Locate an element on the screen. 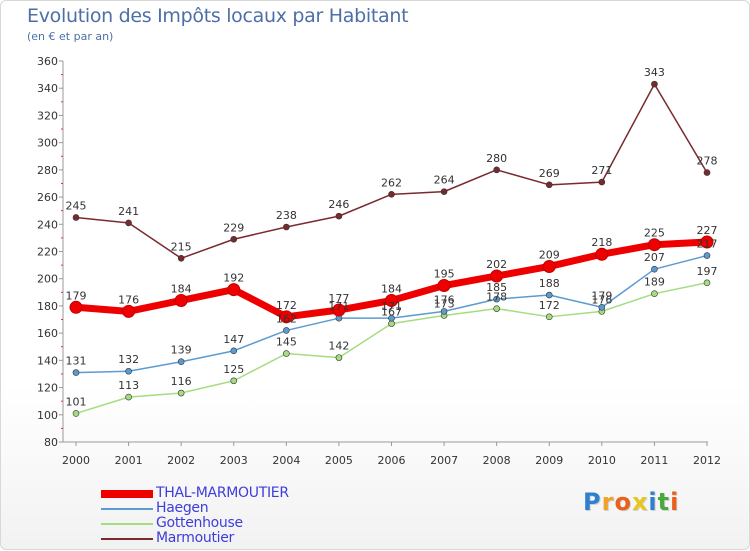 This screenshot has width=750, height=551. data-label: 189 is located at coordinates (654, 282).